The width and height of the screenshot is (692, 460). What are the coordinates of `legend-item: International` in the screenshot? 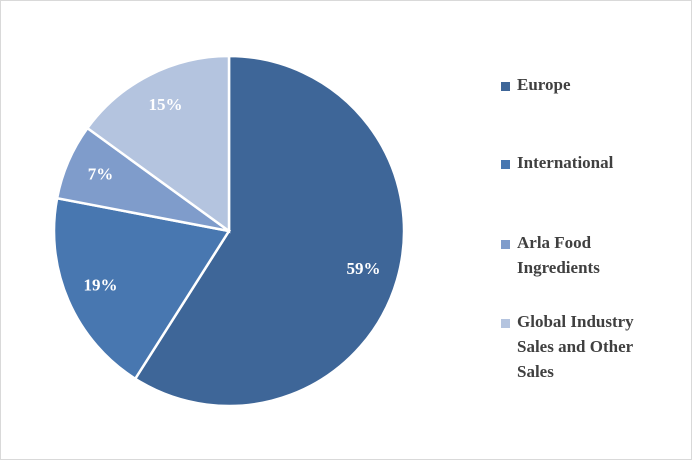 It's located at (579, 164).